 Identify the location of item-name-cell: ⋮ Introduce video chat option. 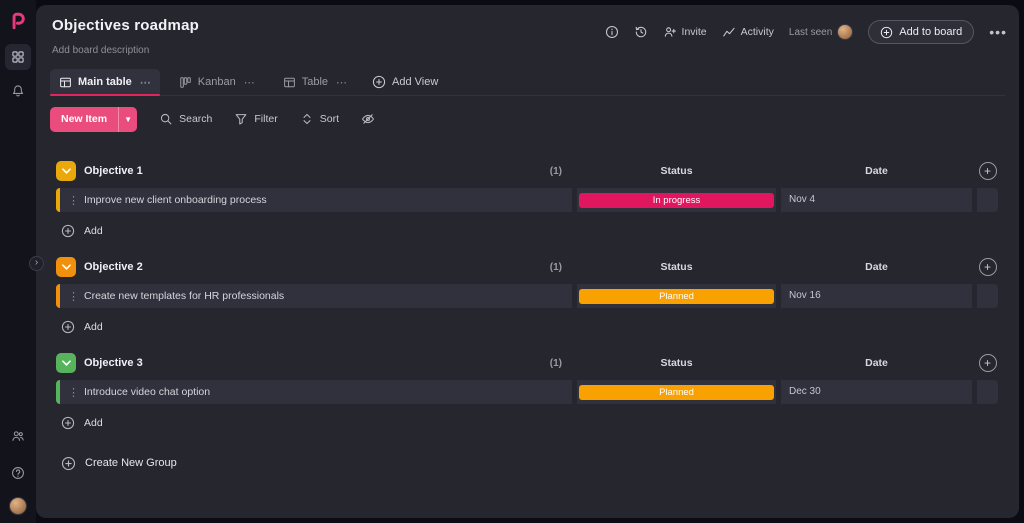
(314, 392).